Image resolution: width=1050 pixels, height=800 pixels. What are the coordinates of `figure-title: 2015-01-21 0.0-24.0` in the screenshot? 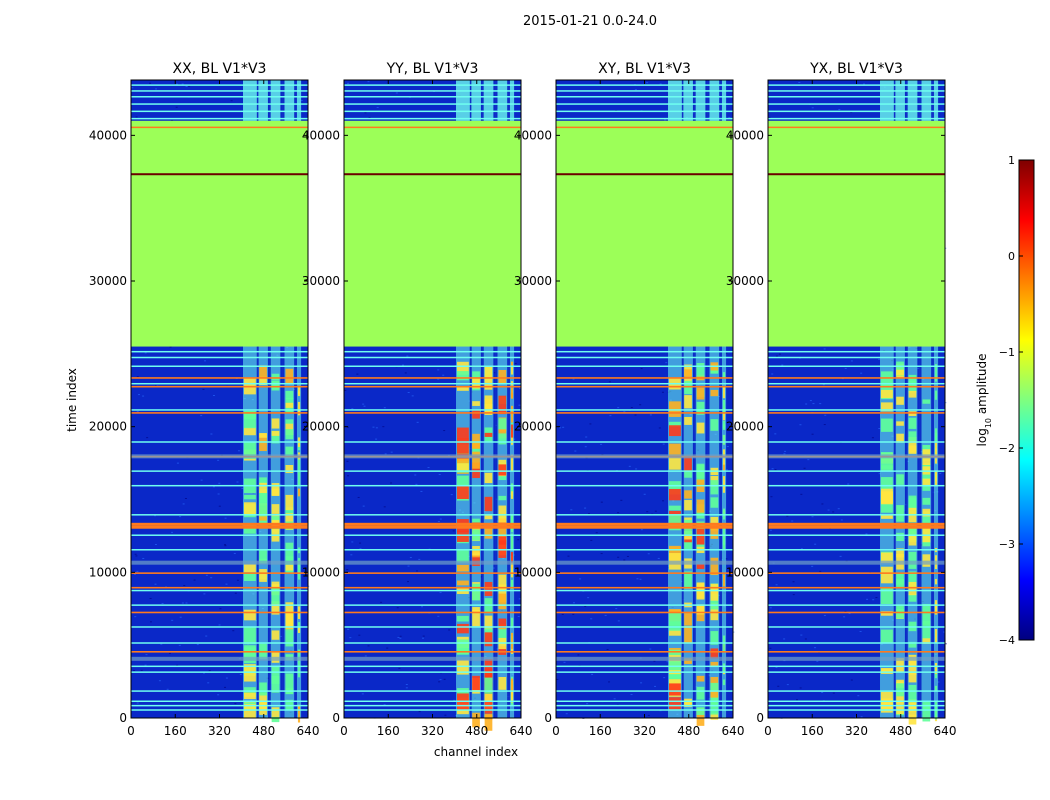 It's located at (590, 21).